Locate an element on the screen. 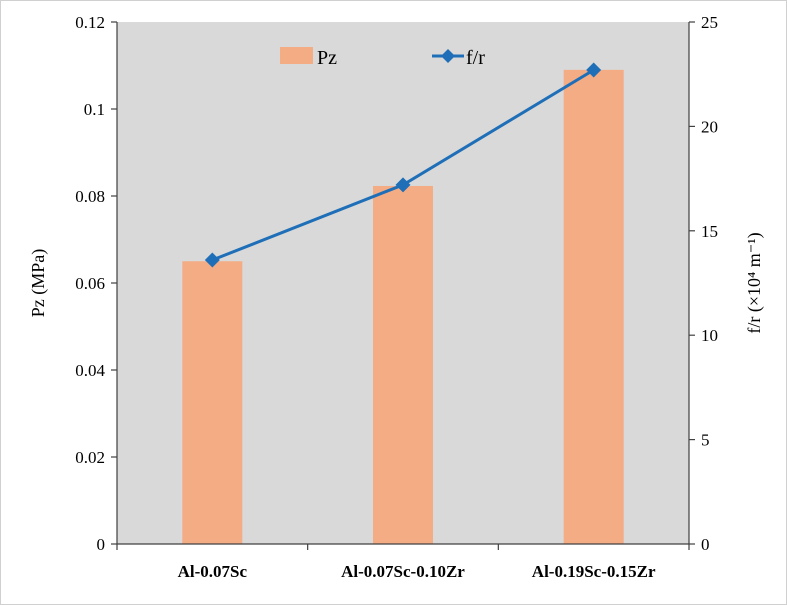 Image resolution: width=787 pixels, height=605 pixels. y-right-tick-label: 10 is located at coordinates (709, 335).